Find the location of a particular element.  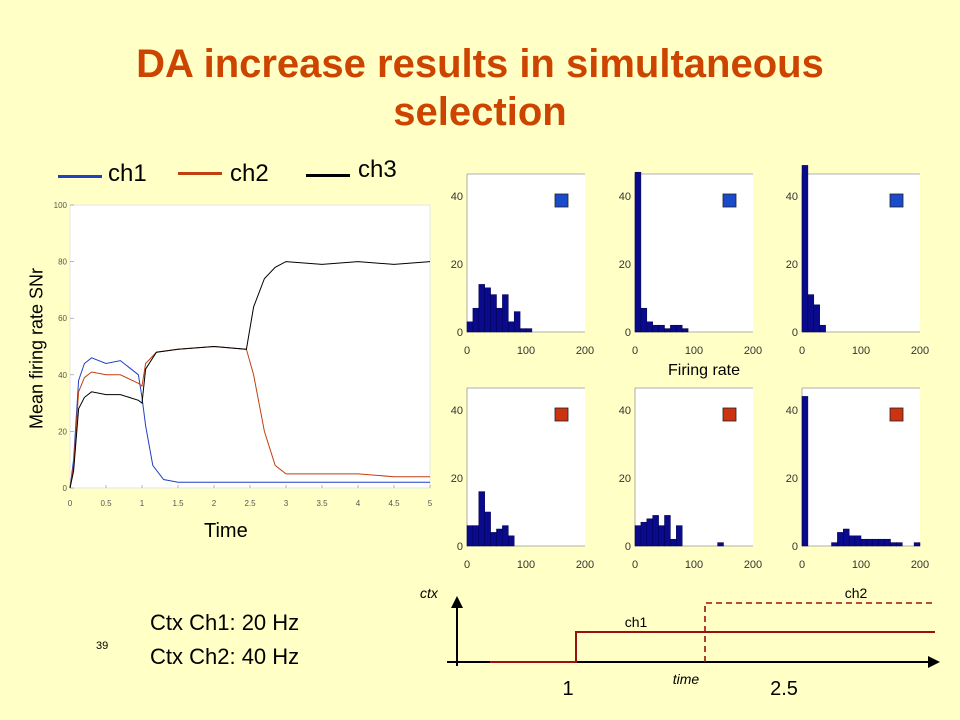

time-axis-label: time is located at coordinates (686, 679).